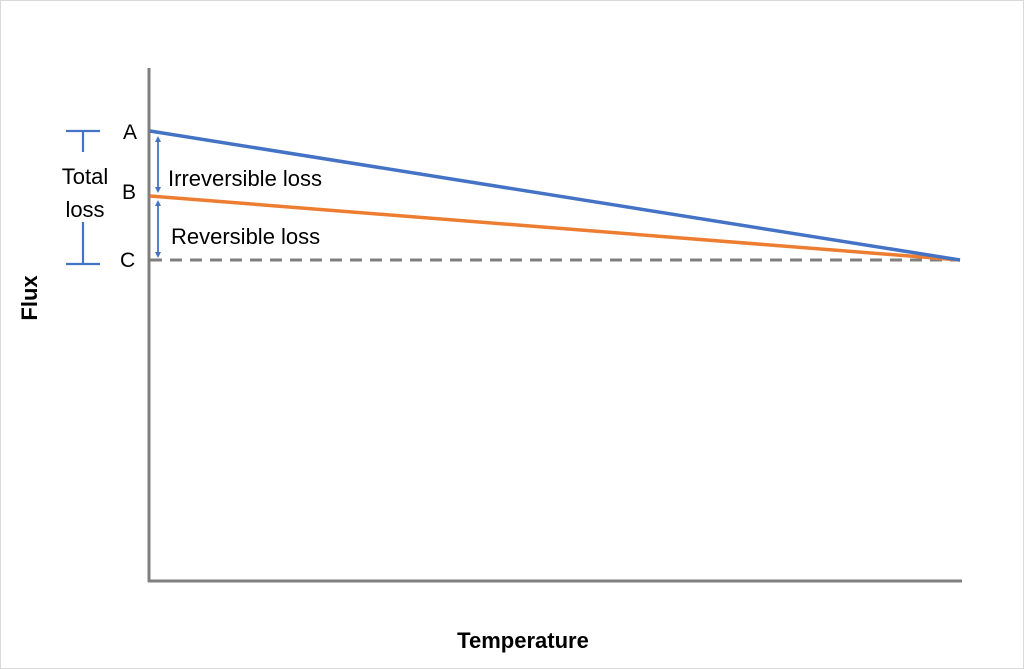 This screenshot has height=669, width=1024. What do you see at coordinates (129, 192) in the screenshot?
I see `point-b-label: B` at bounding box center [129, 192].